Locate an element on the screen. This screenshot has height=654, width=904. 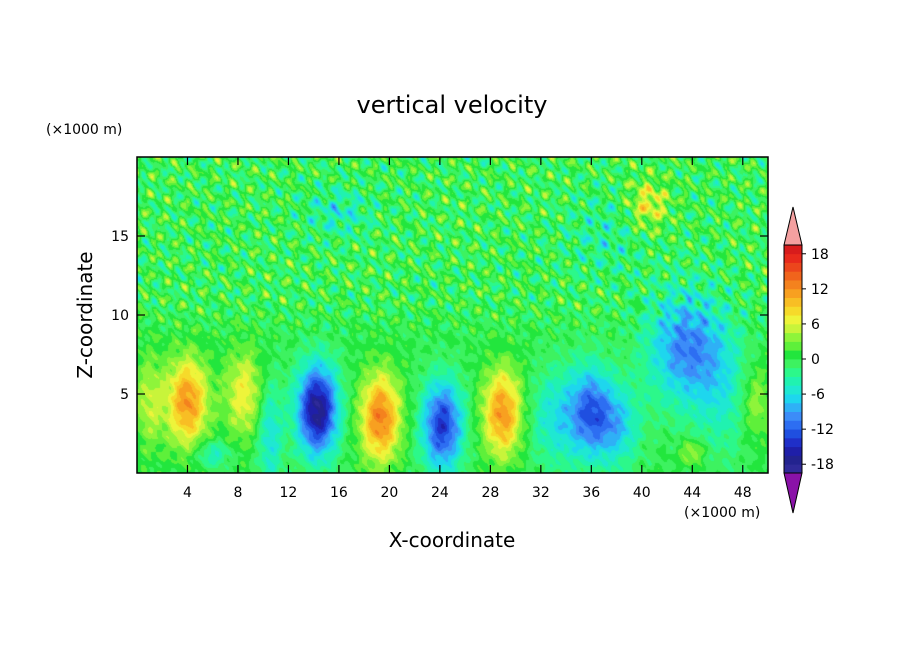
x-tick-label: 12 is located at coordinates (289, 493).